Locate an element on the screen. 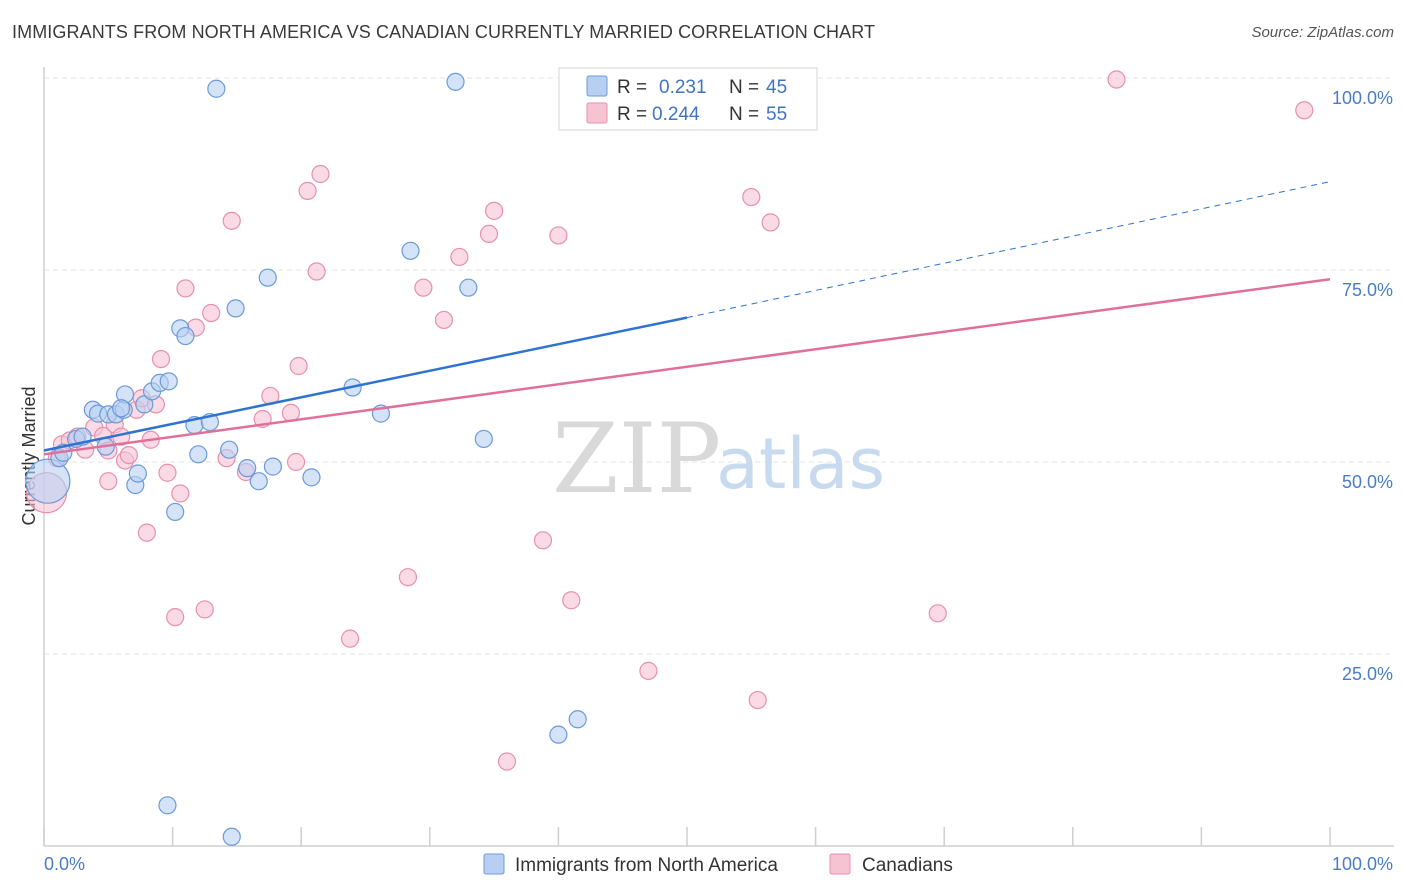 The height and width of the screenshot is (892, 1406). chart-source: Source: ZipAtlas.com is located at coordinates (1322, 32).